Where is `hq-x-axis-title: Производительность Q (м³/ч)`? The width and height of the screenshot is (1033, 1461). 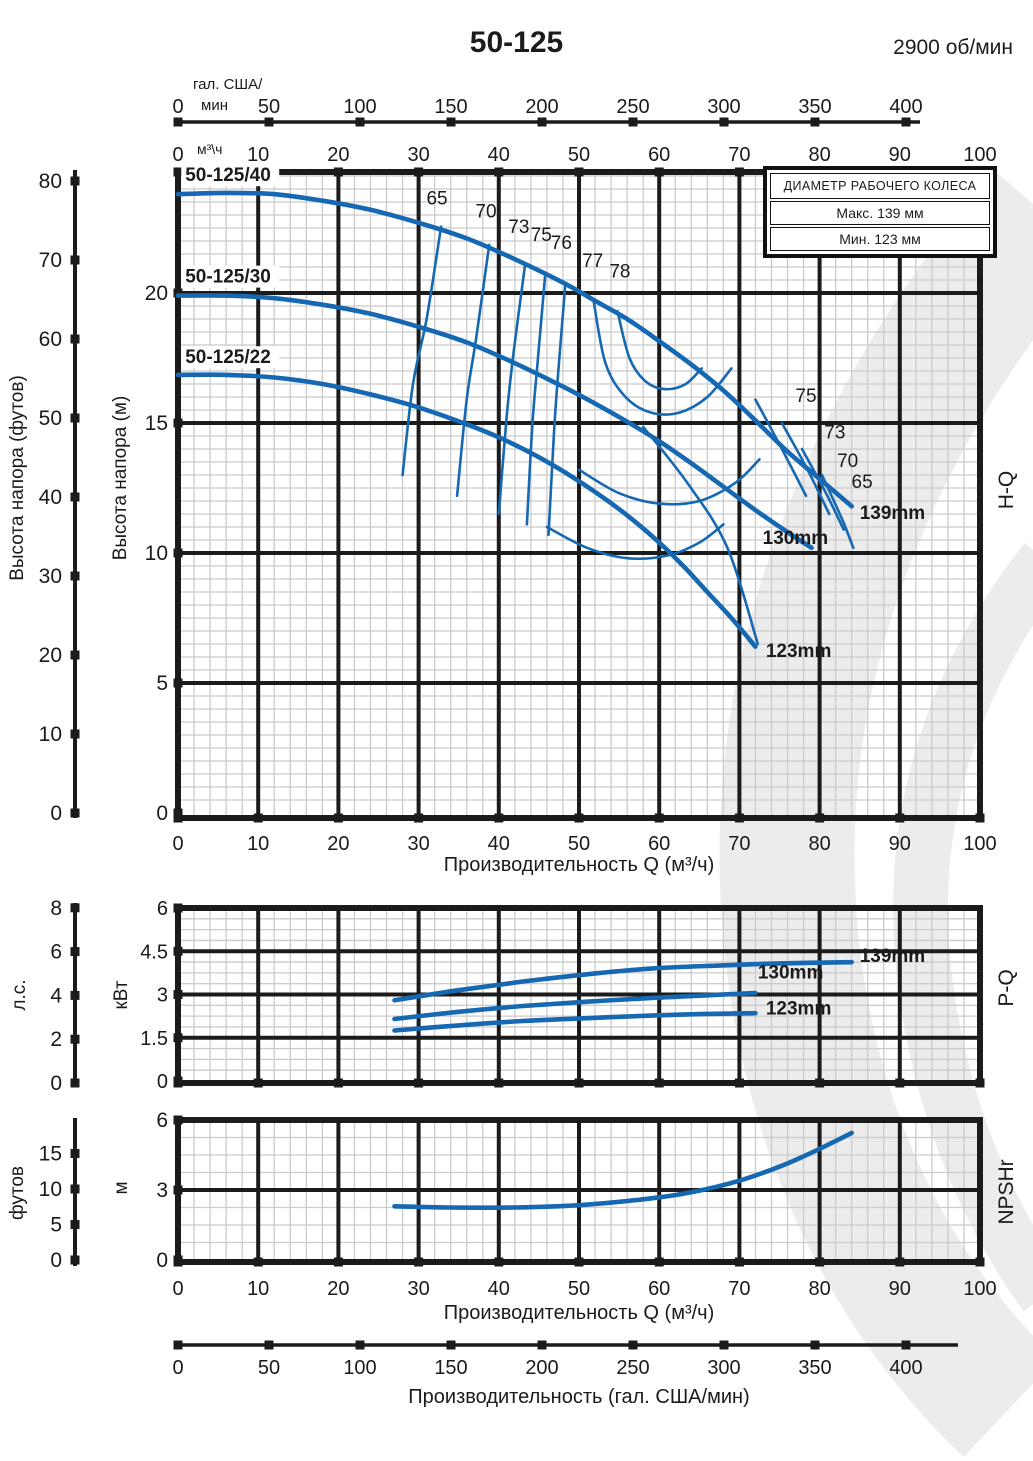
hq-x-axis-title: Производительность Q (м³/ч) is located at coordinates (579, 865).